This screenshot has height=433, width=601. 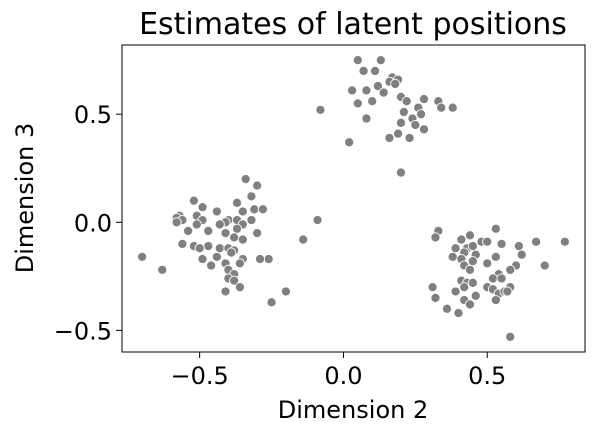 What do you see at coordinates (93, 223) in the screenshot?
I see `y-tick-label: 0.0` at bounding box center [93, 223].